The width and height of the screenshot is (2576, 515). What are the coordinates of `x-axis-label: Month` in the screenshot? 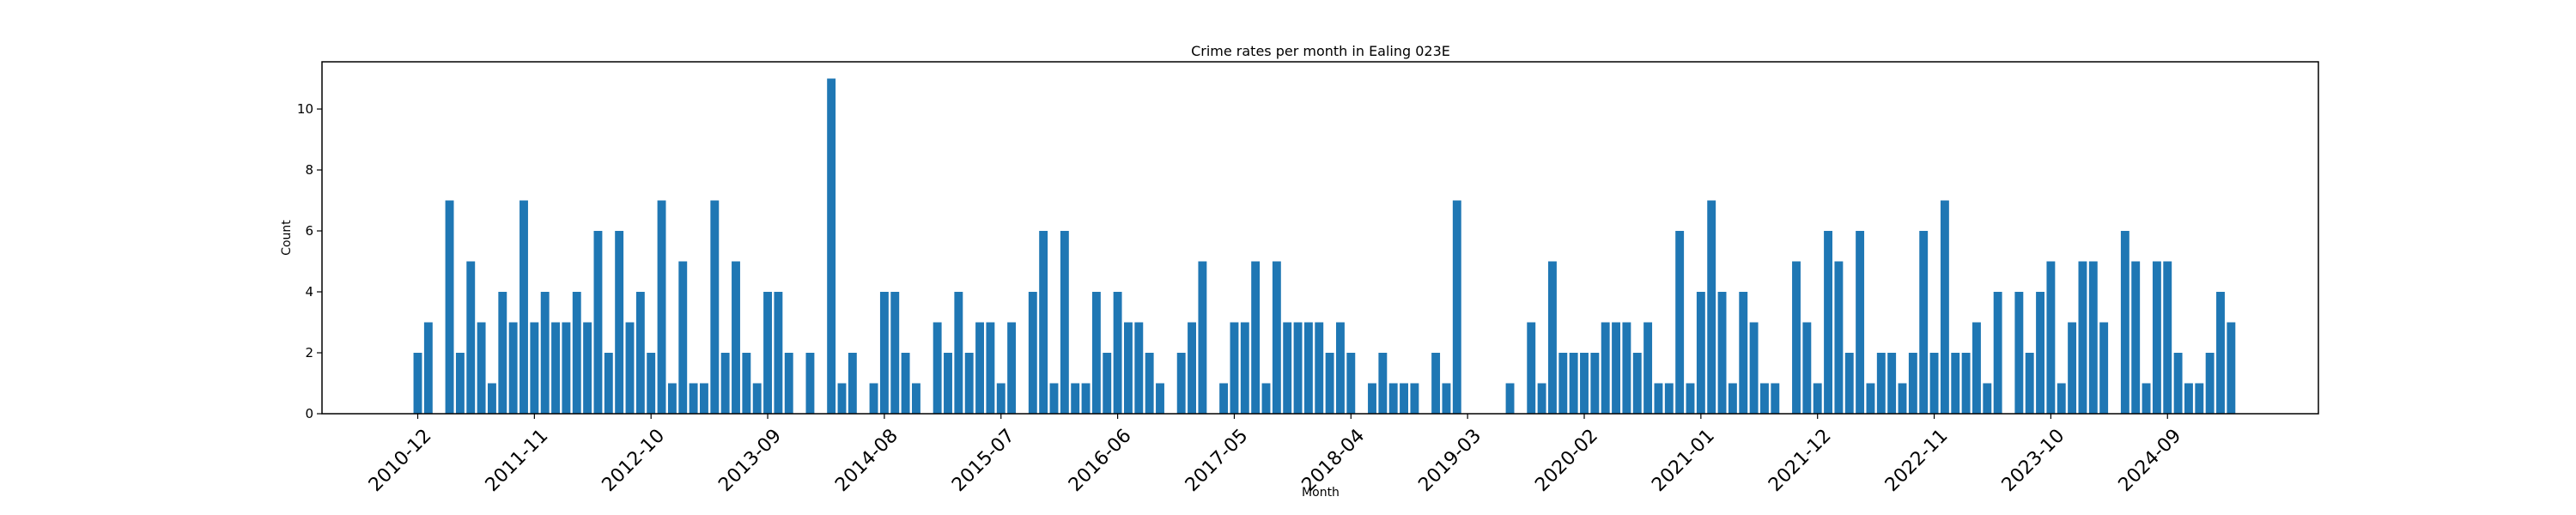 It's located at (1321, 493).